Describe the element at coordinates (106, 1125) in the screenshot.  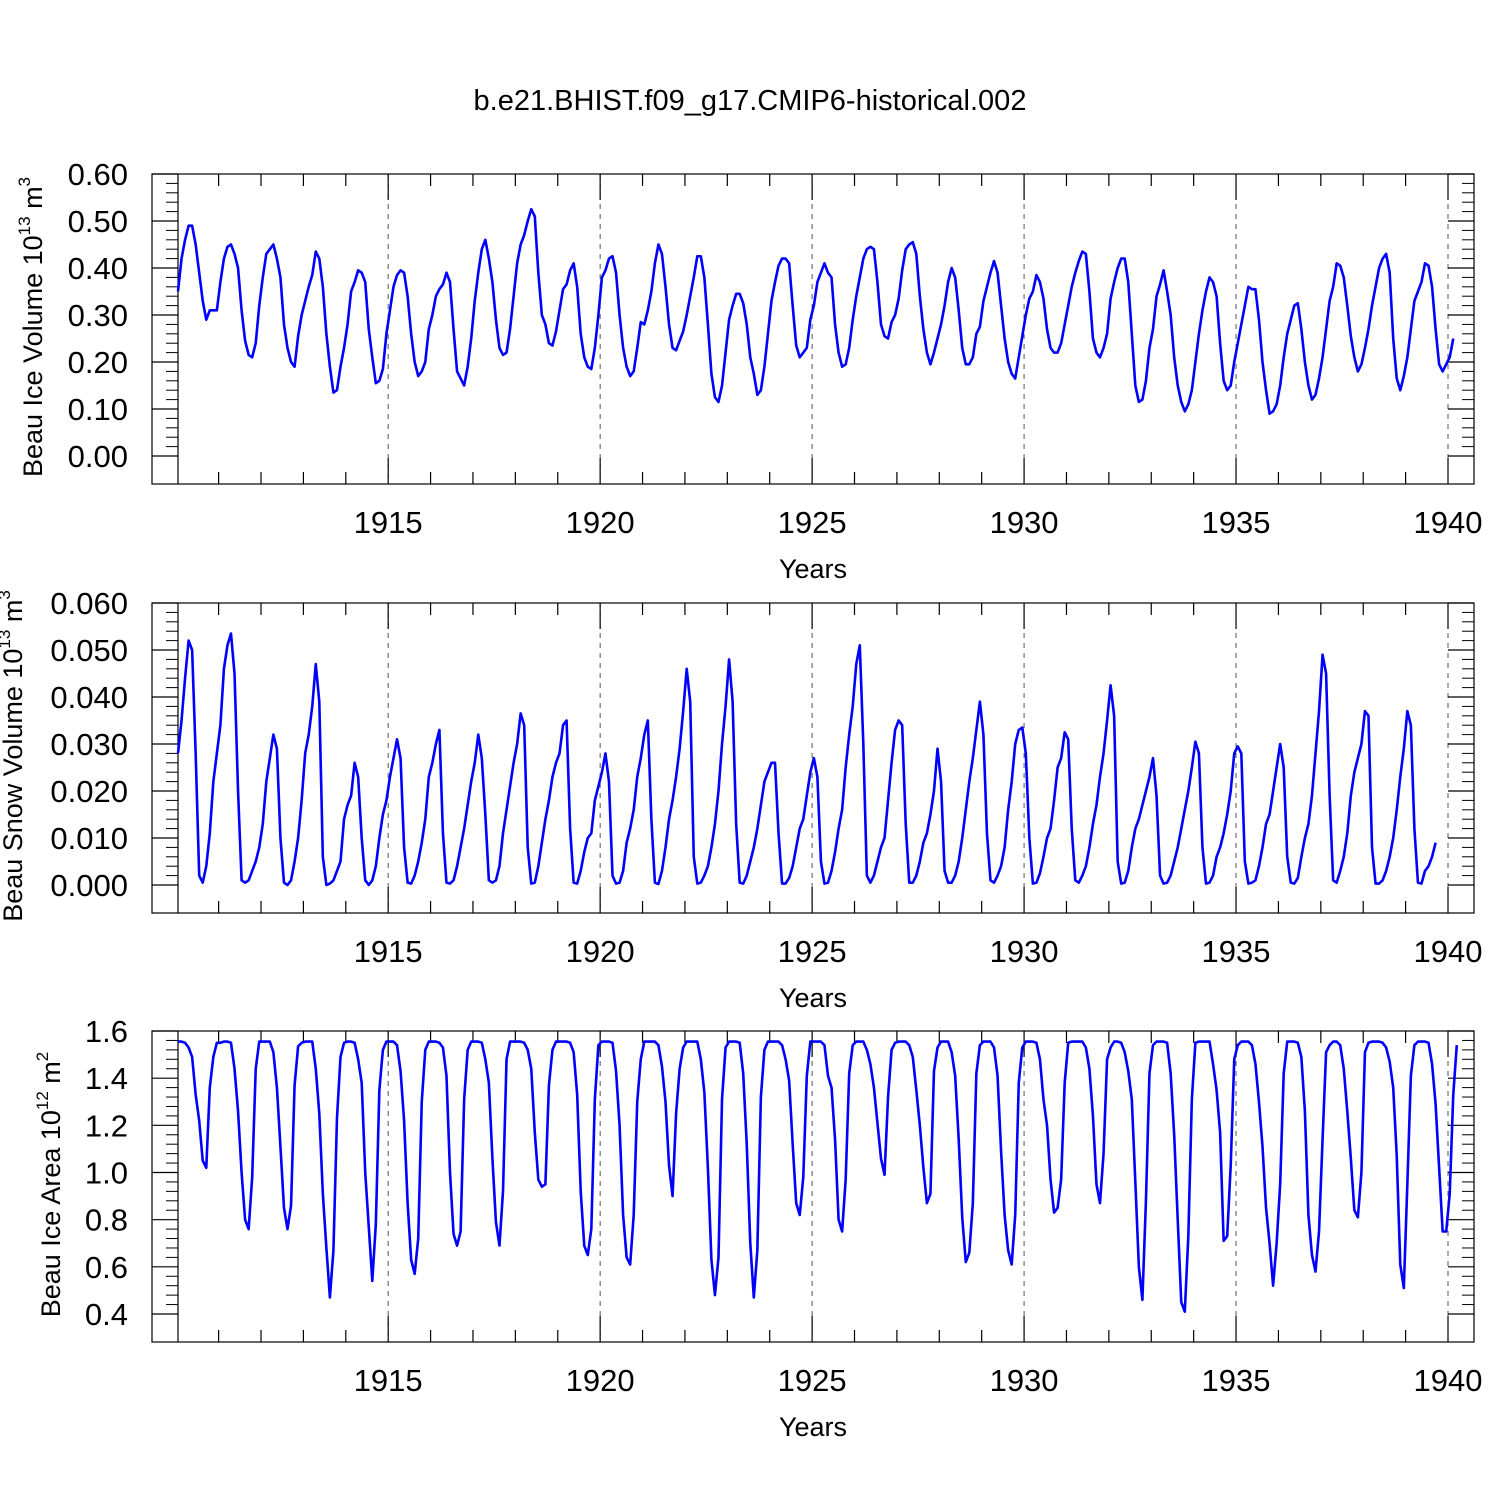
I see `y-tick-label: 1.2` at that location.